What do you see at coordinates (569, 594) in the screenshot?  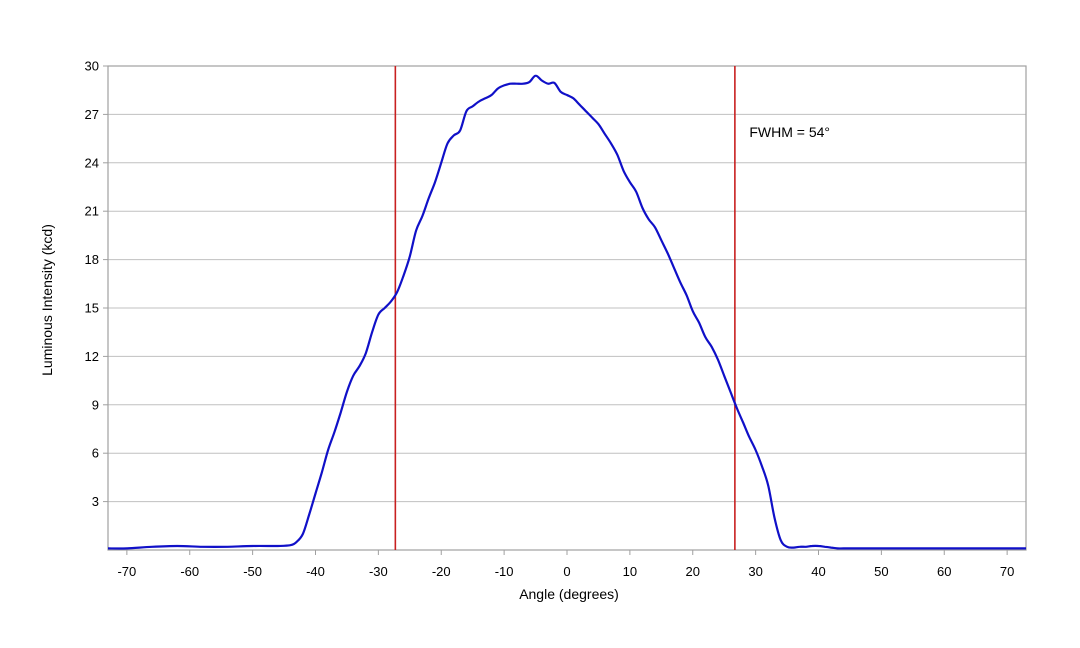 I see `x-axis-title: Angle (degrees)` at bounding box center [569, 594].